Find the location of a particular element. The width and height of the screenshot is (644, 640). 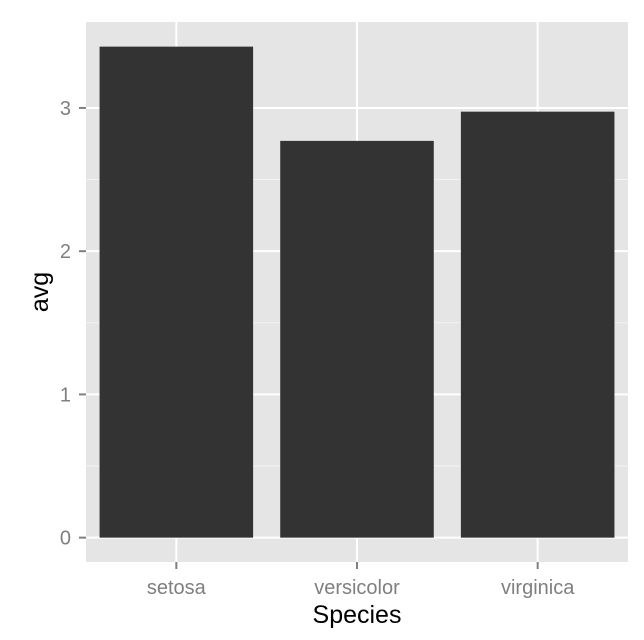

x-axis-ticks: setosa versicolor virginica is located at coordinates (361, 580).